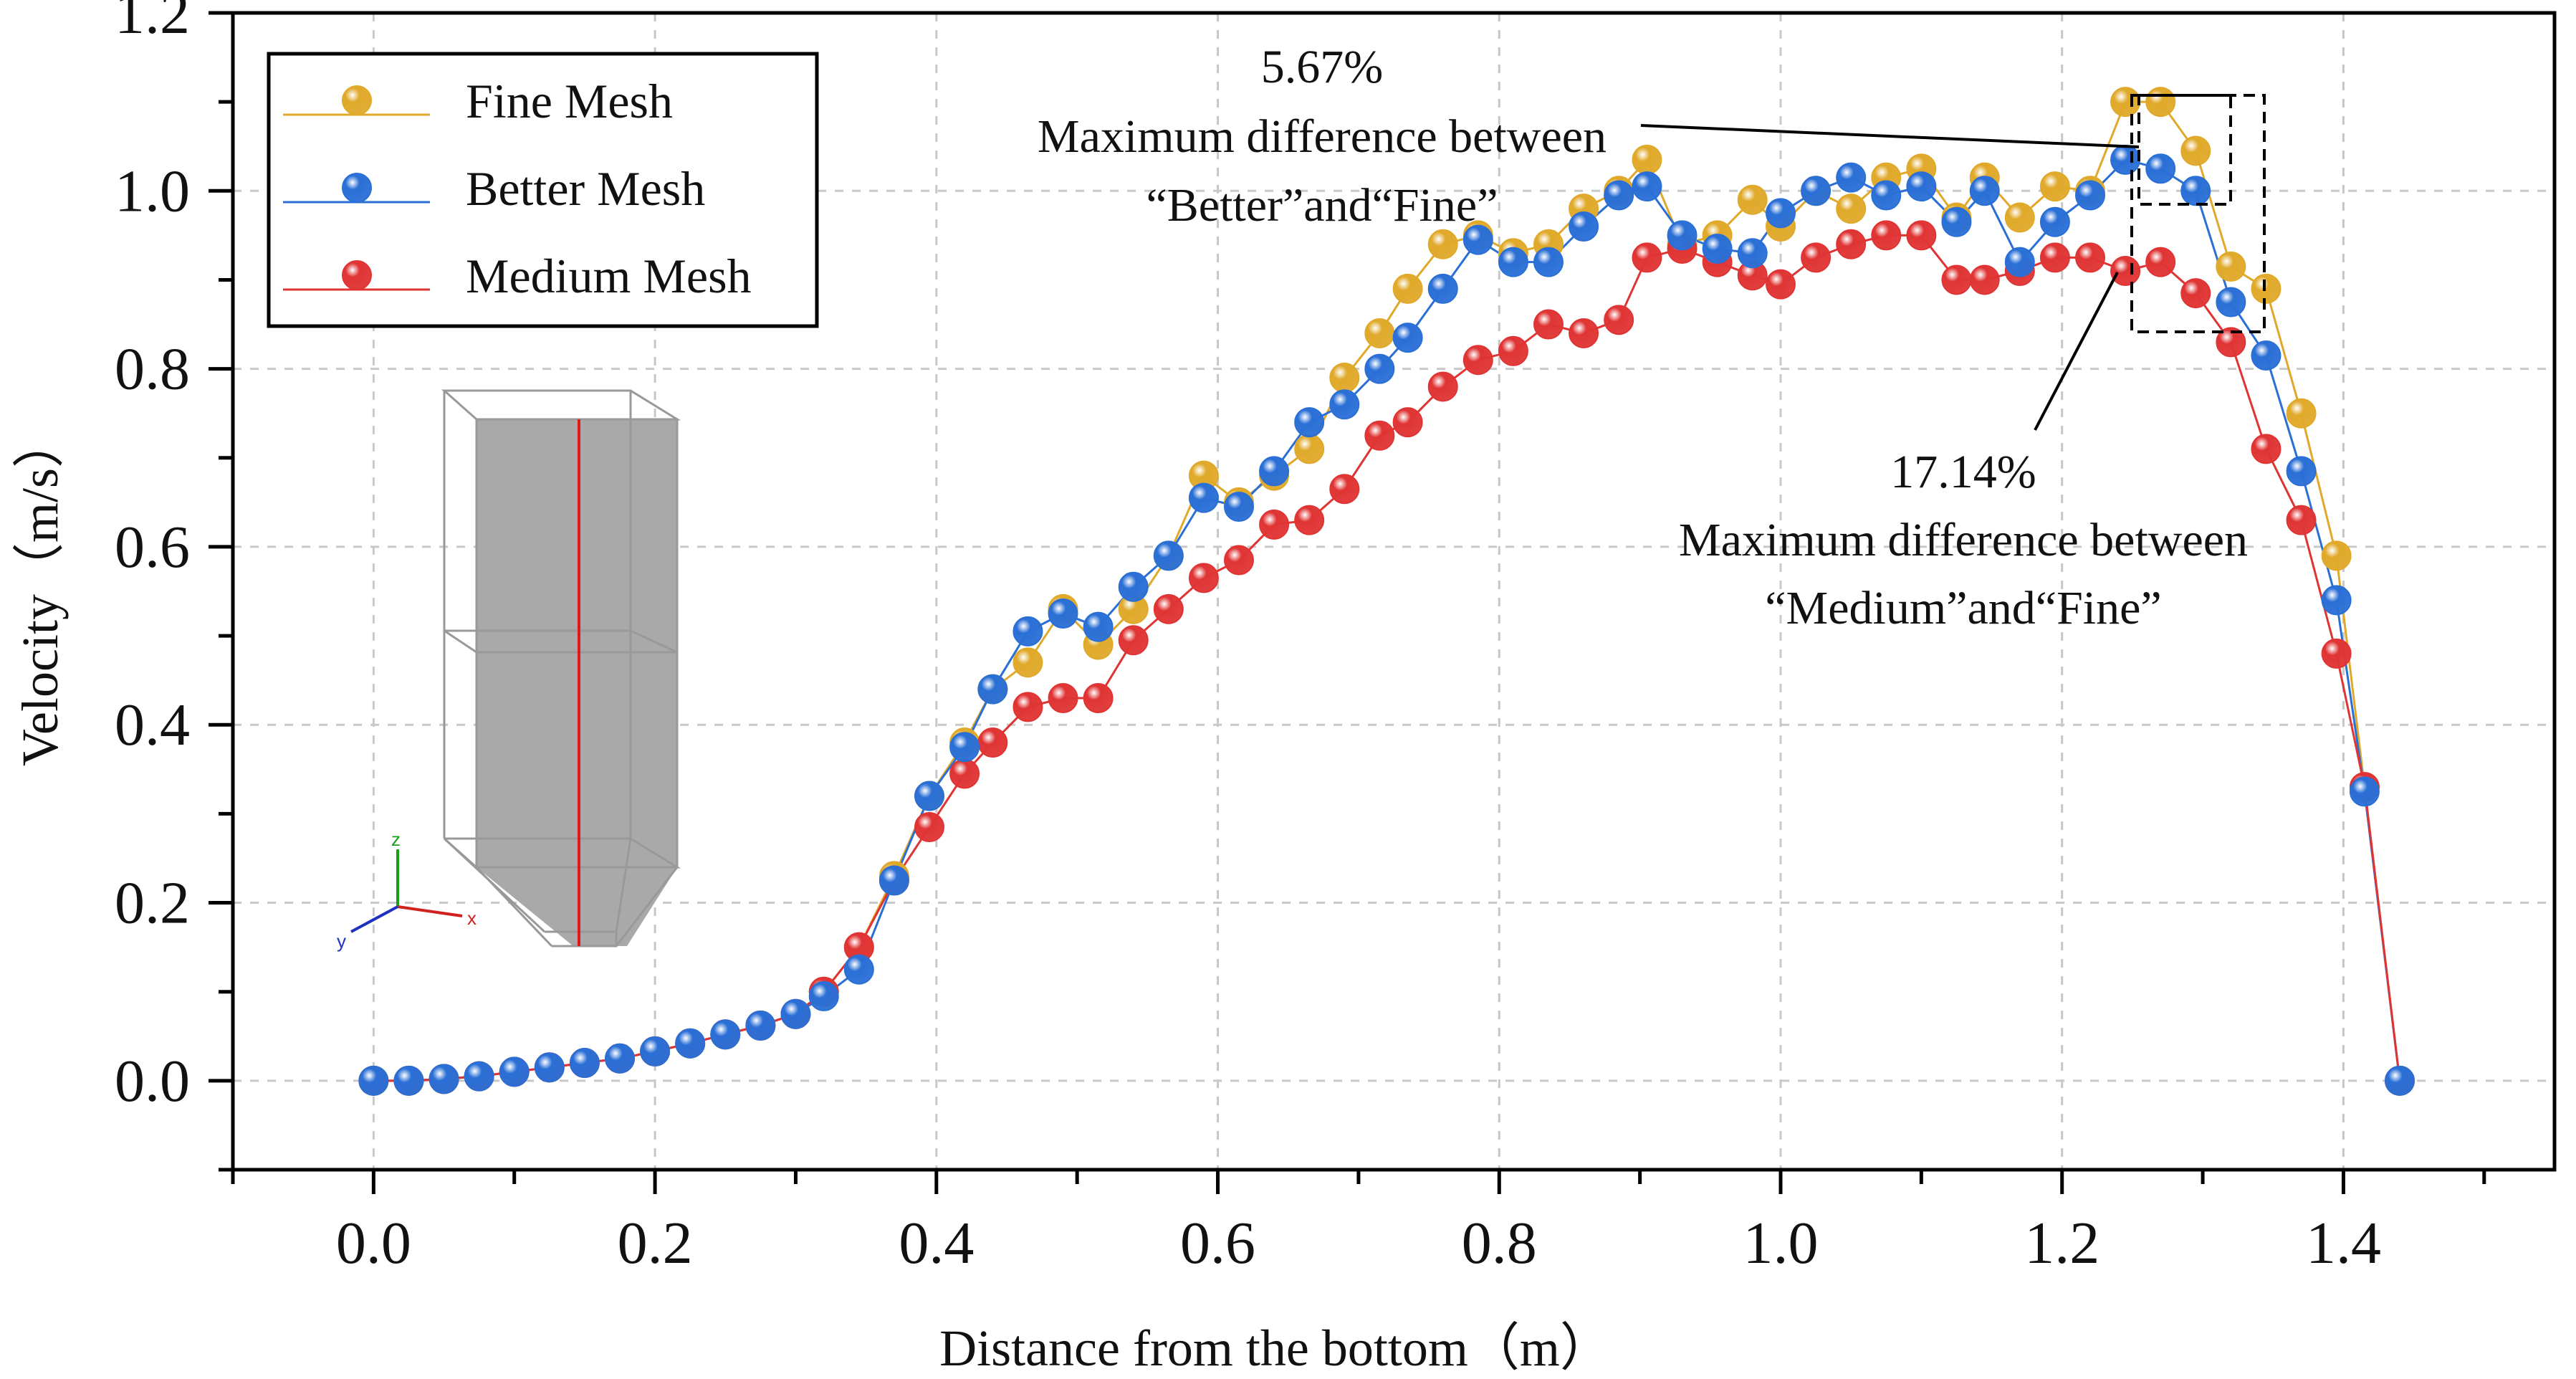 This screenshot has width=2576, height=1379. What do you see at coordinates (152, 369) in the screenshot?
I see `y-tick-label: 0.8` at bounding box center [152, 369].